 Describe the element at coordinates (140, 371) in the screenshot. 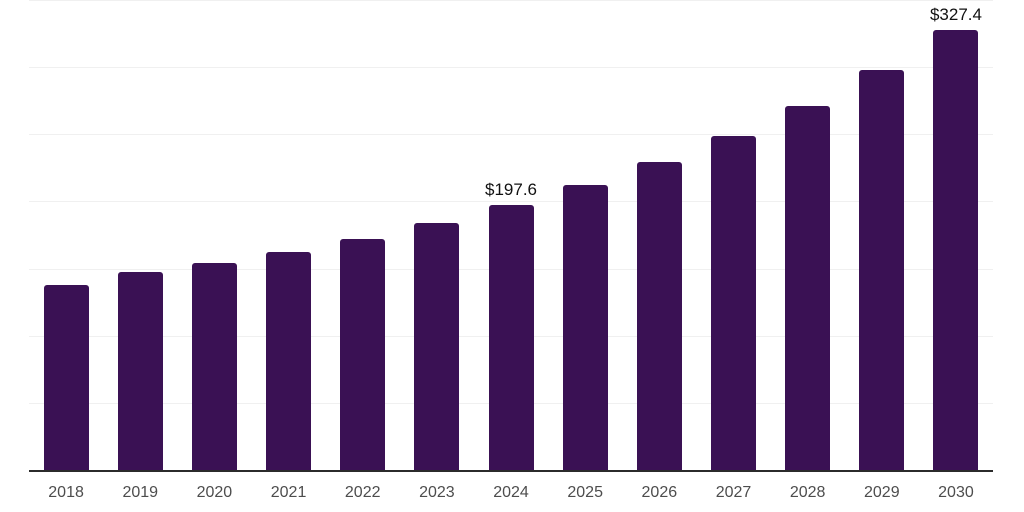

I see `bar-2019` at that location.